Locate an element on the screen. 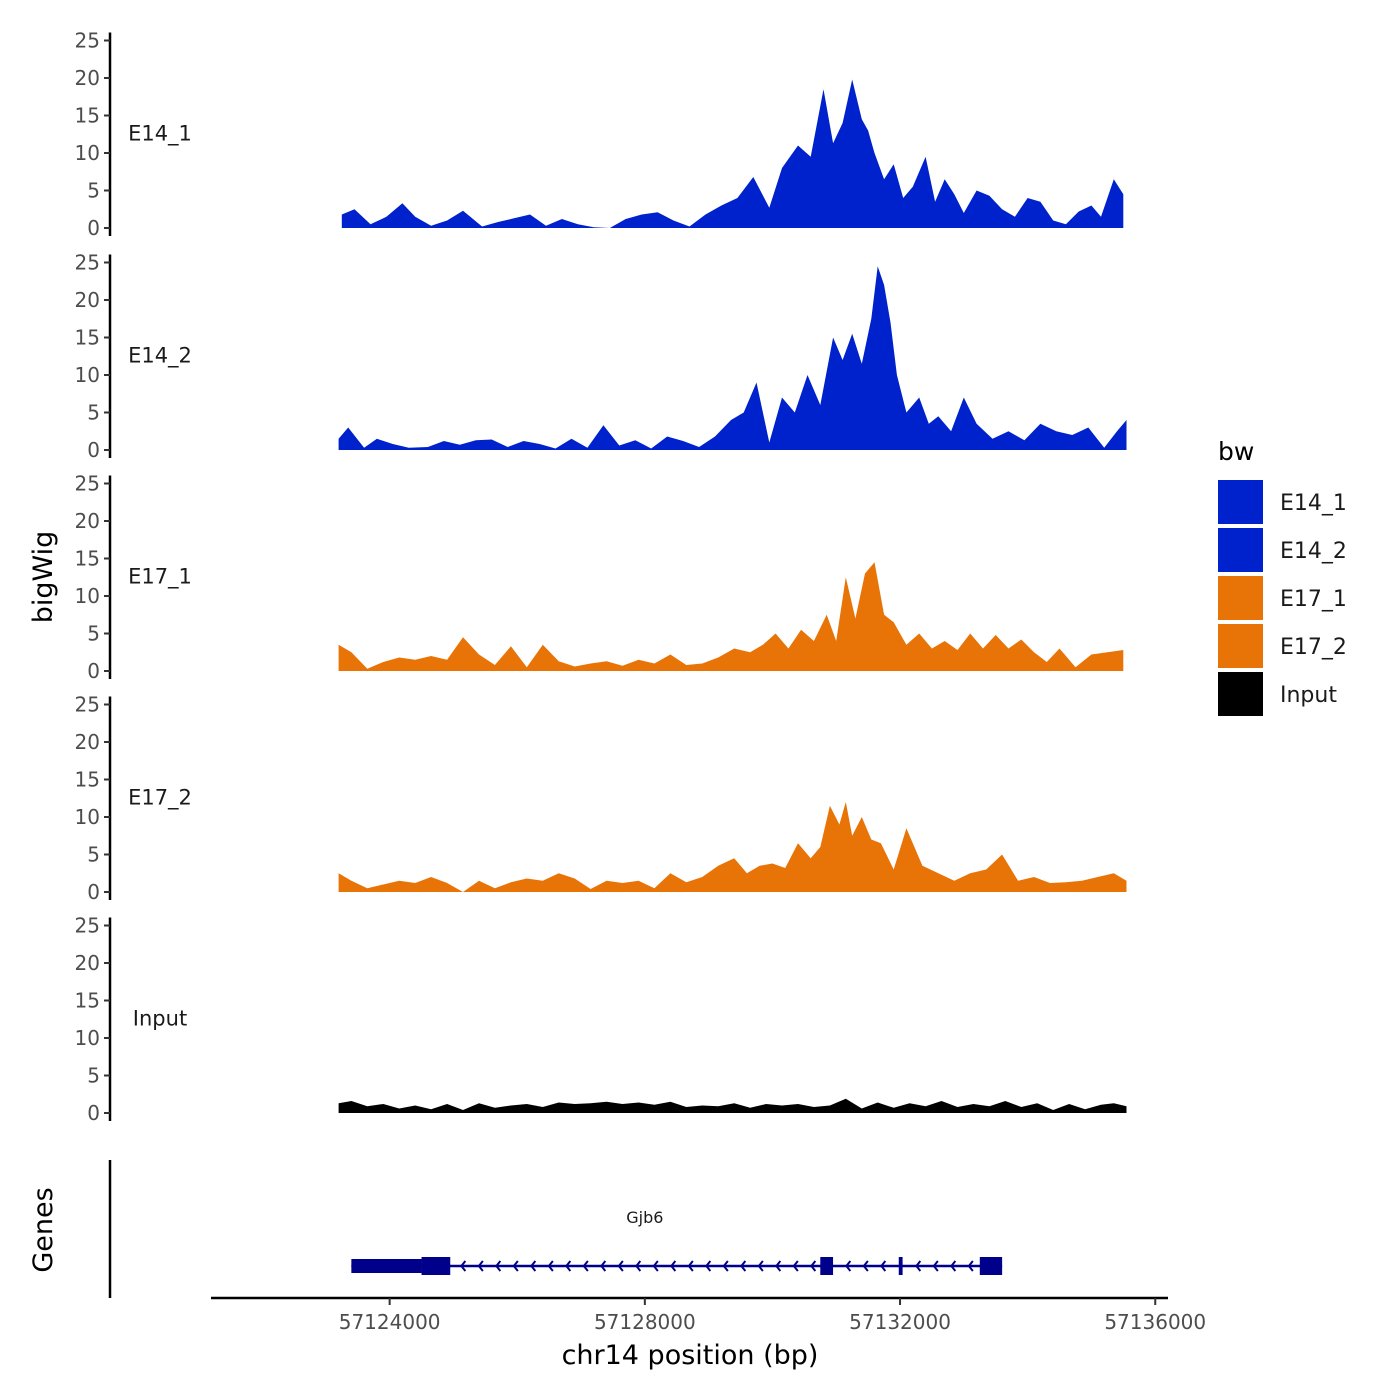  legend-label: E14_1 is located at coordinates (1313, 503).